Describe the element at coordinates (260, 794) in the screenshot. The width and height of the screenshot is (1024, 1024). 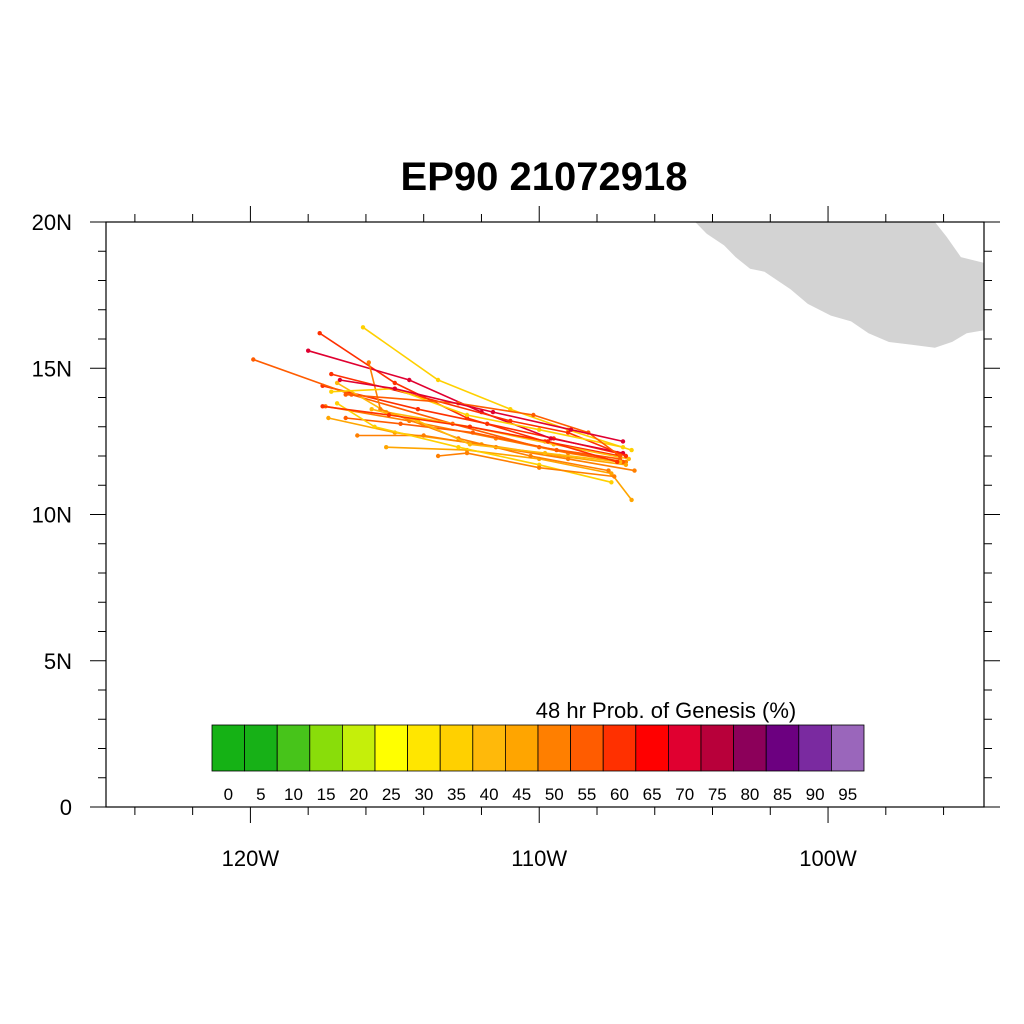
I see `colorbar-label: 5` at that location.